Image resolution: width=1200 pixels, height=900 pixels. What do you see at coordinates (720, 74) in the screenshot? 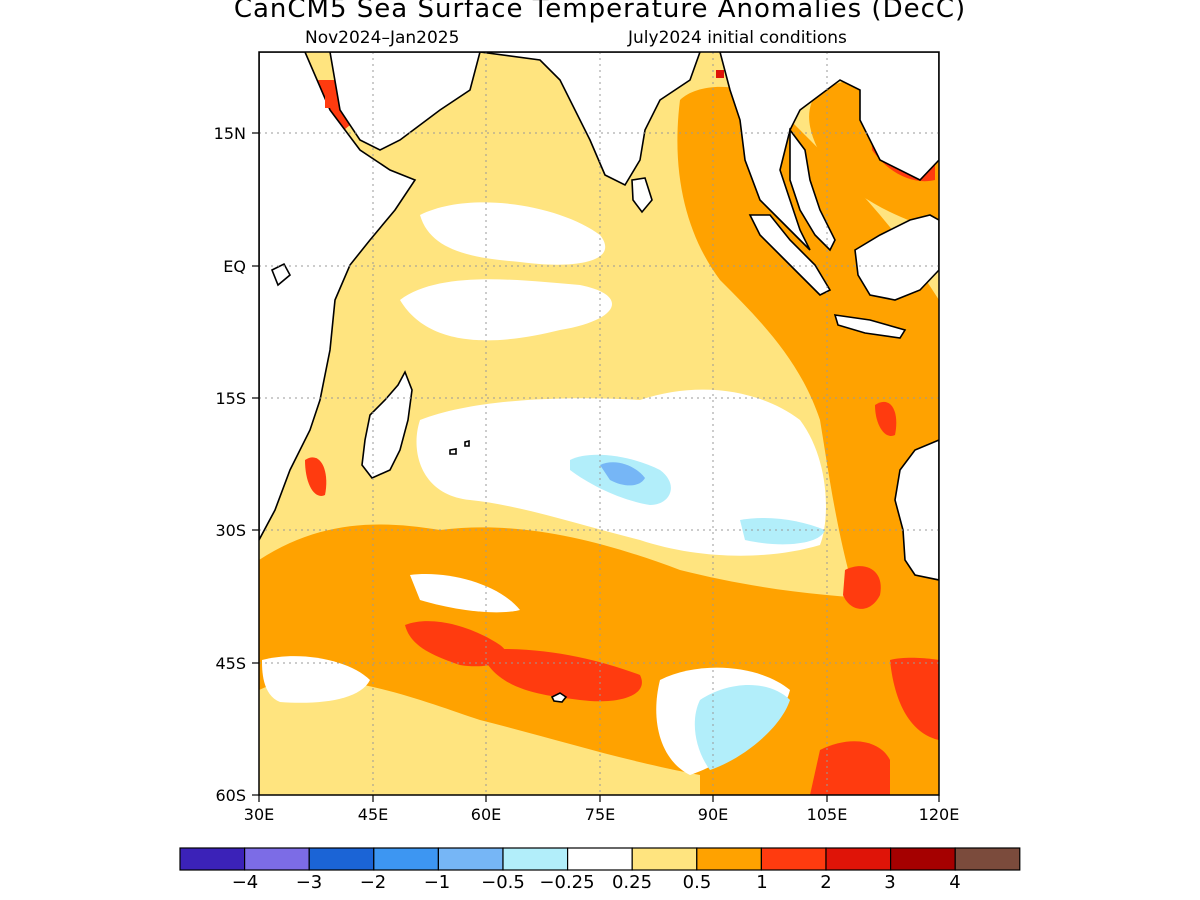
I see `anomaly-red-ganges` at bounding box center [720, 74].